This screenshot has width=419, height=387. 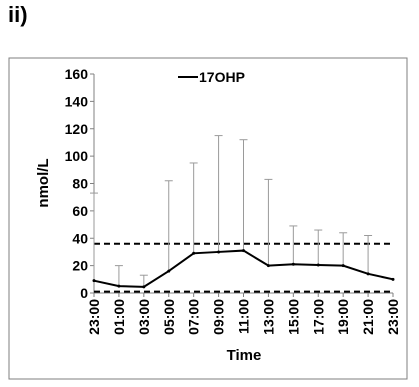 What do you see at coordinates (343, 317) in the screenshot?
I see `x-tick-label: 19:00` at bounding box center [343, 317].